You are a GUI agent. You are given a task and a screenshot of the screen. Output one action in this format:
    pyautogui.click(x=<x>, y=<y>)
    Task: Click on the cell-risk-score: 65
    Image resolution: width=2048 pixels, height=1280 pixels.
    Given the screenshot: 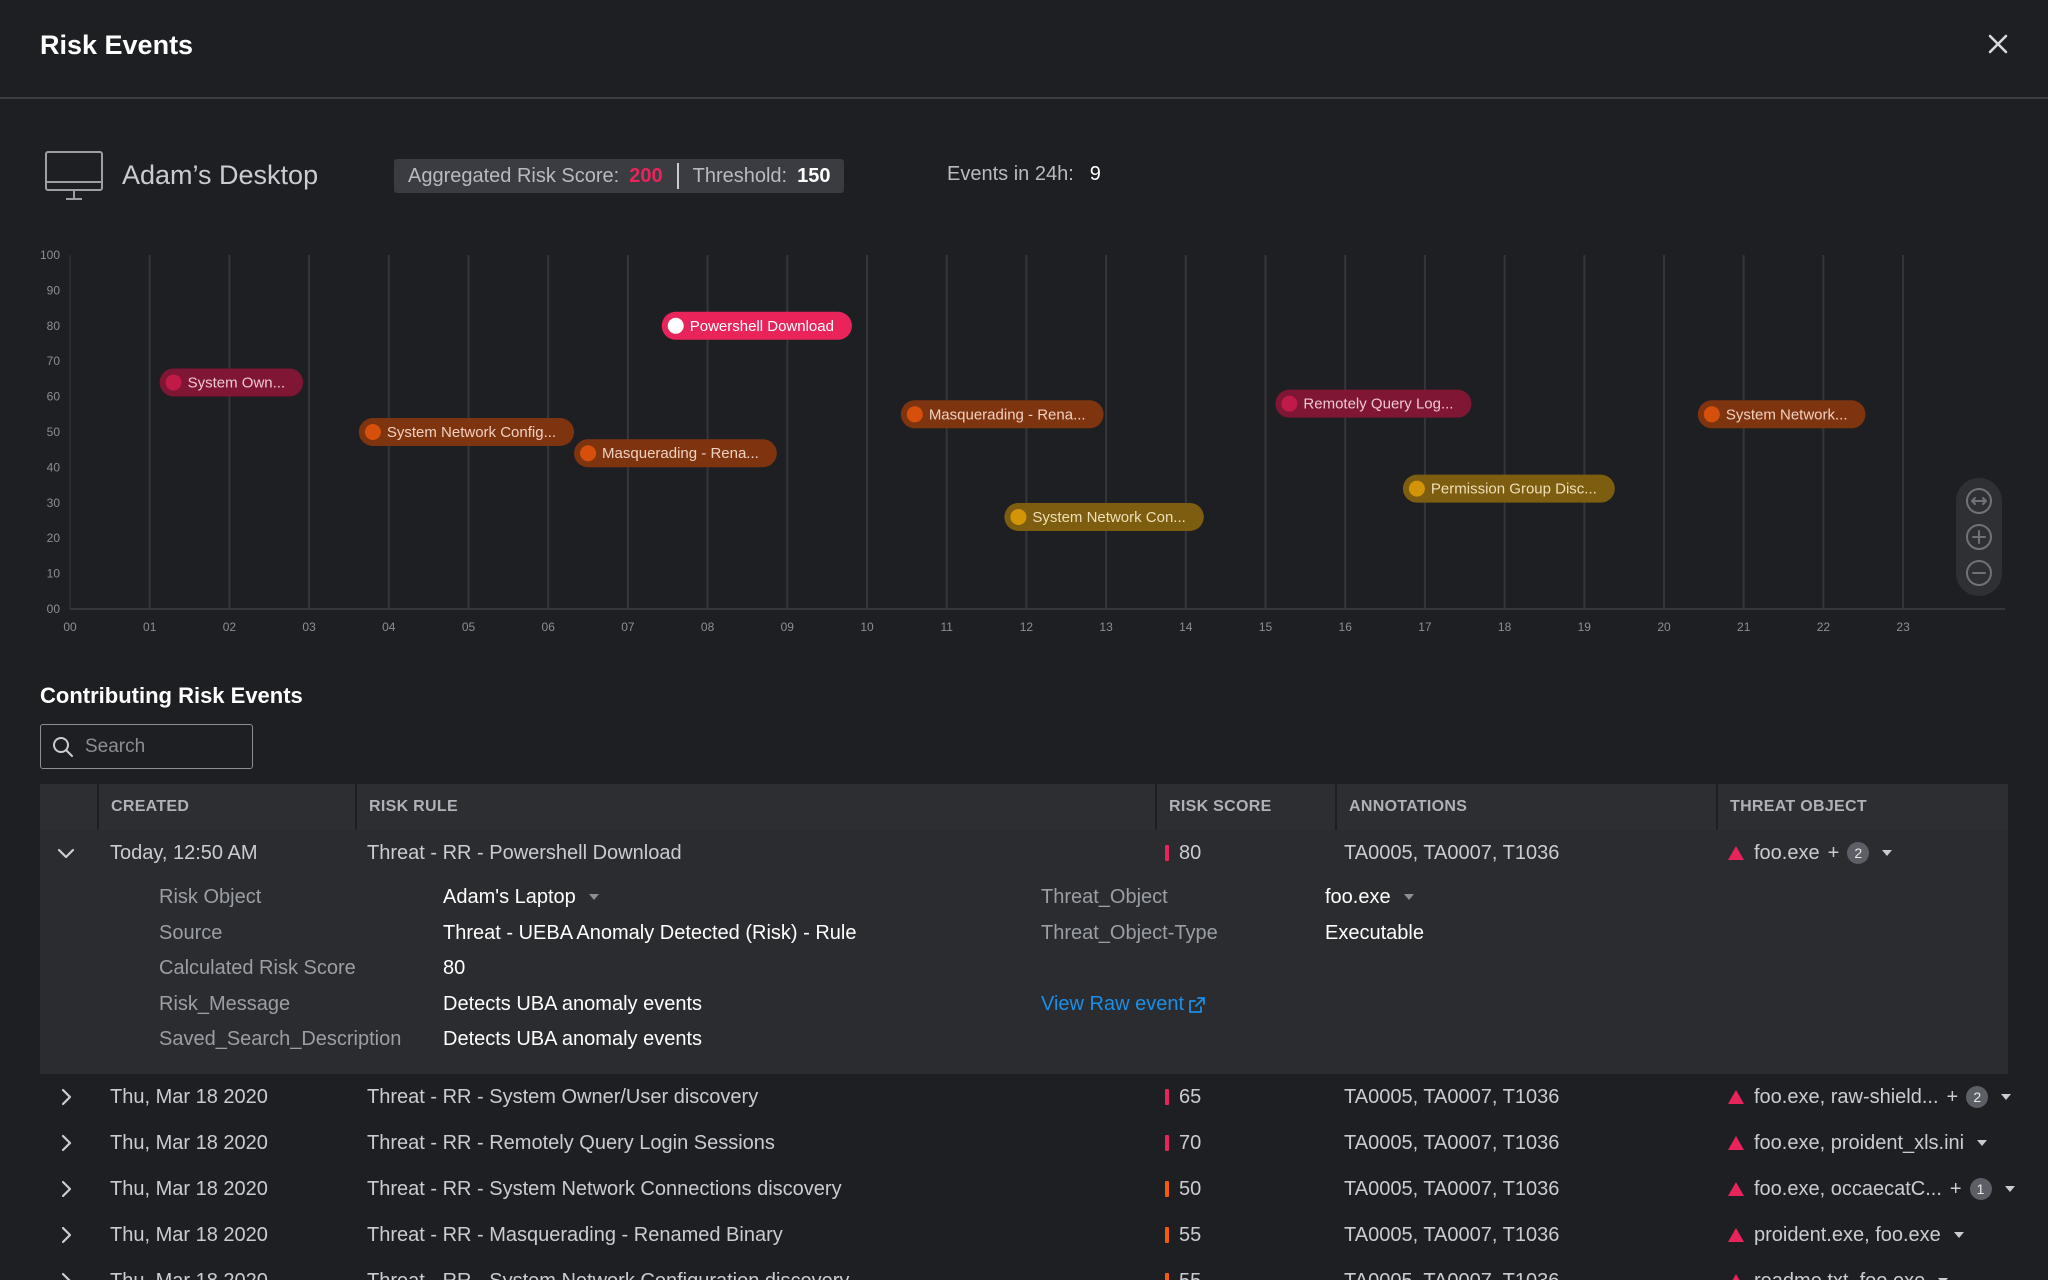 What is the action you would take?
    pyautogui.click(x=1183, y=1097)
    